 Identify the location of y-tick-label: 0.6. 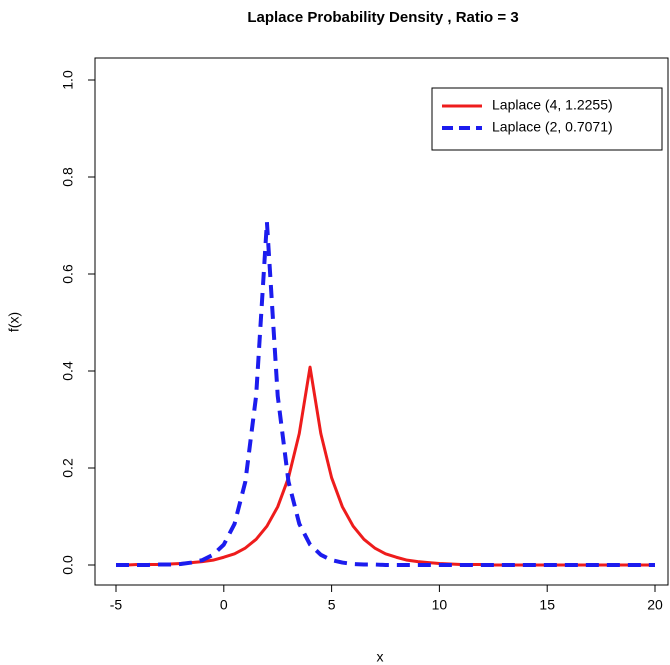
(68, 274).